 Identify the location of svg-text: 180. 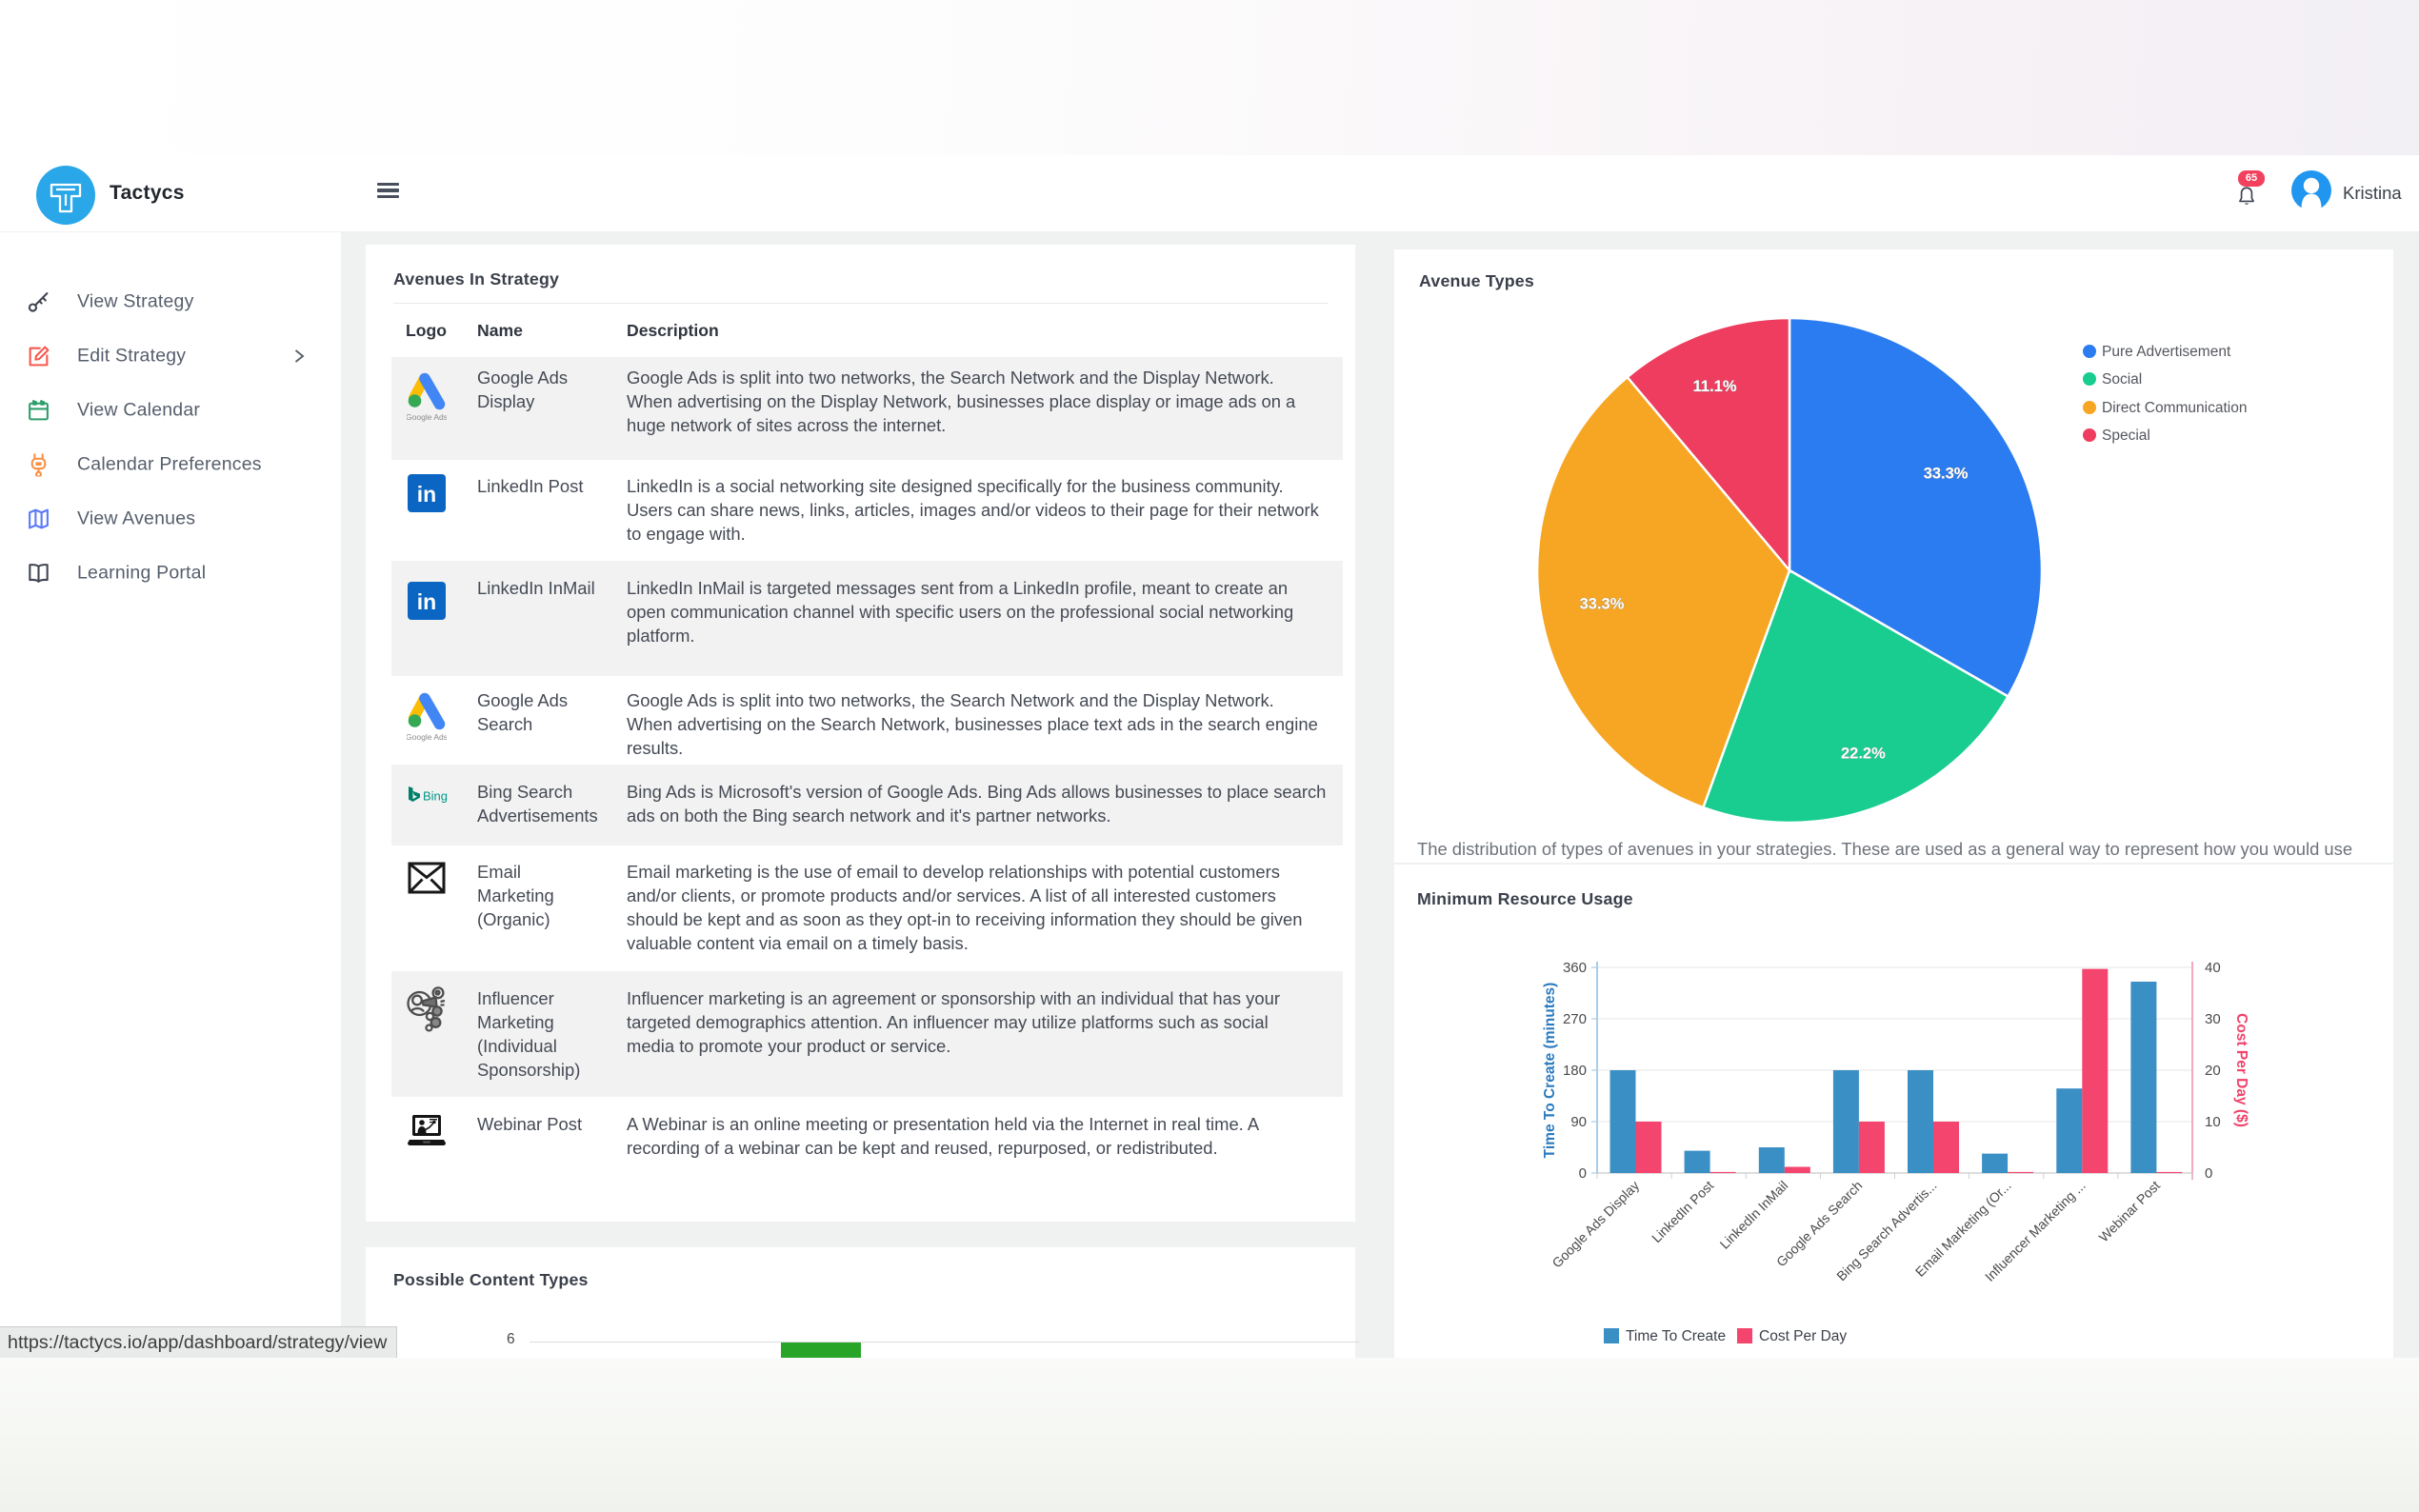
(1575, 1071).